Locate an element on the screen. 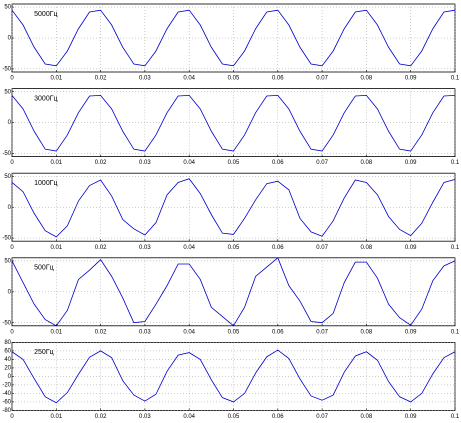  y-tick-label: -80 is located at coordinates (6, 411).